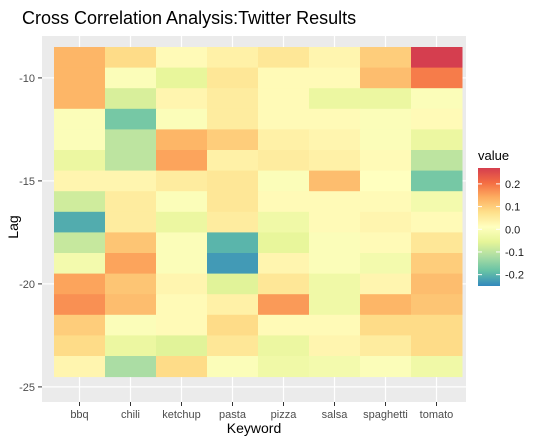  Describe the element at coordinates (27, 285) in the screenshot. I see `y-tick-label: -20` at that location.